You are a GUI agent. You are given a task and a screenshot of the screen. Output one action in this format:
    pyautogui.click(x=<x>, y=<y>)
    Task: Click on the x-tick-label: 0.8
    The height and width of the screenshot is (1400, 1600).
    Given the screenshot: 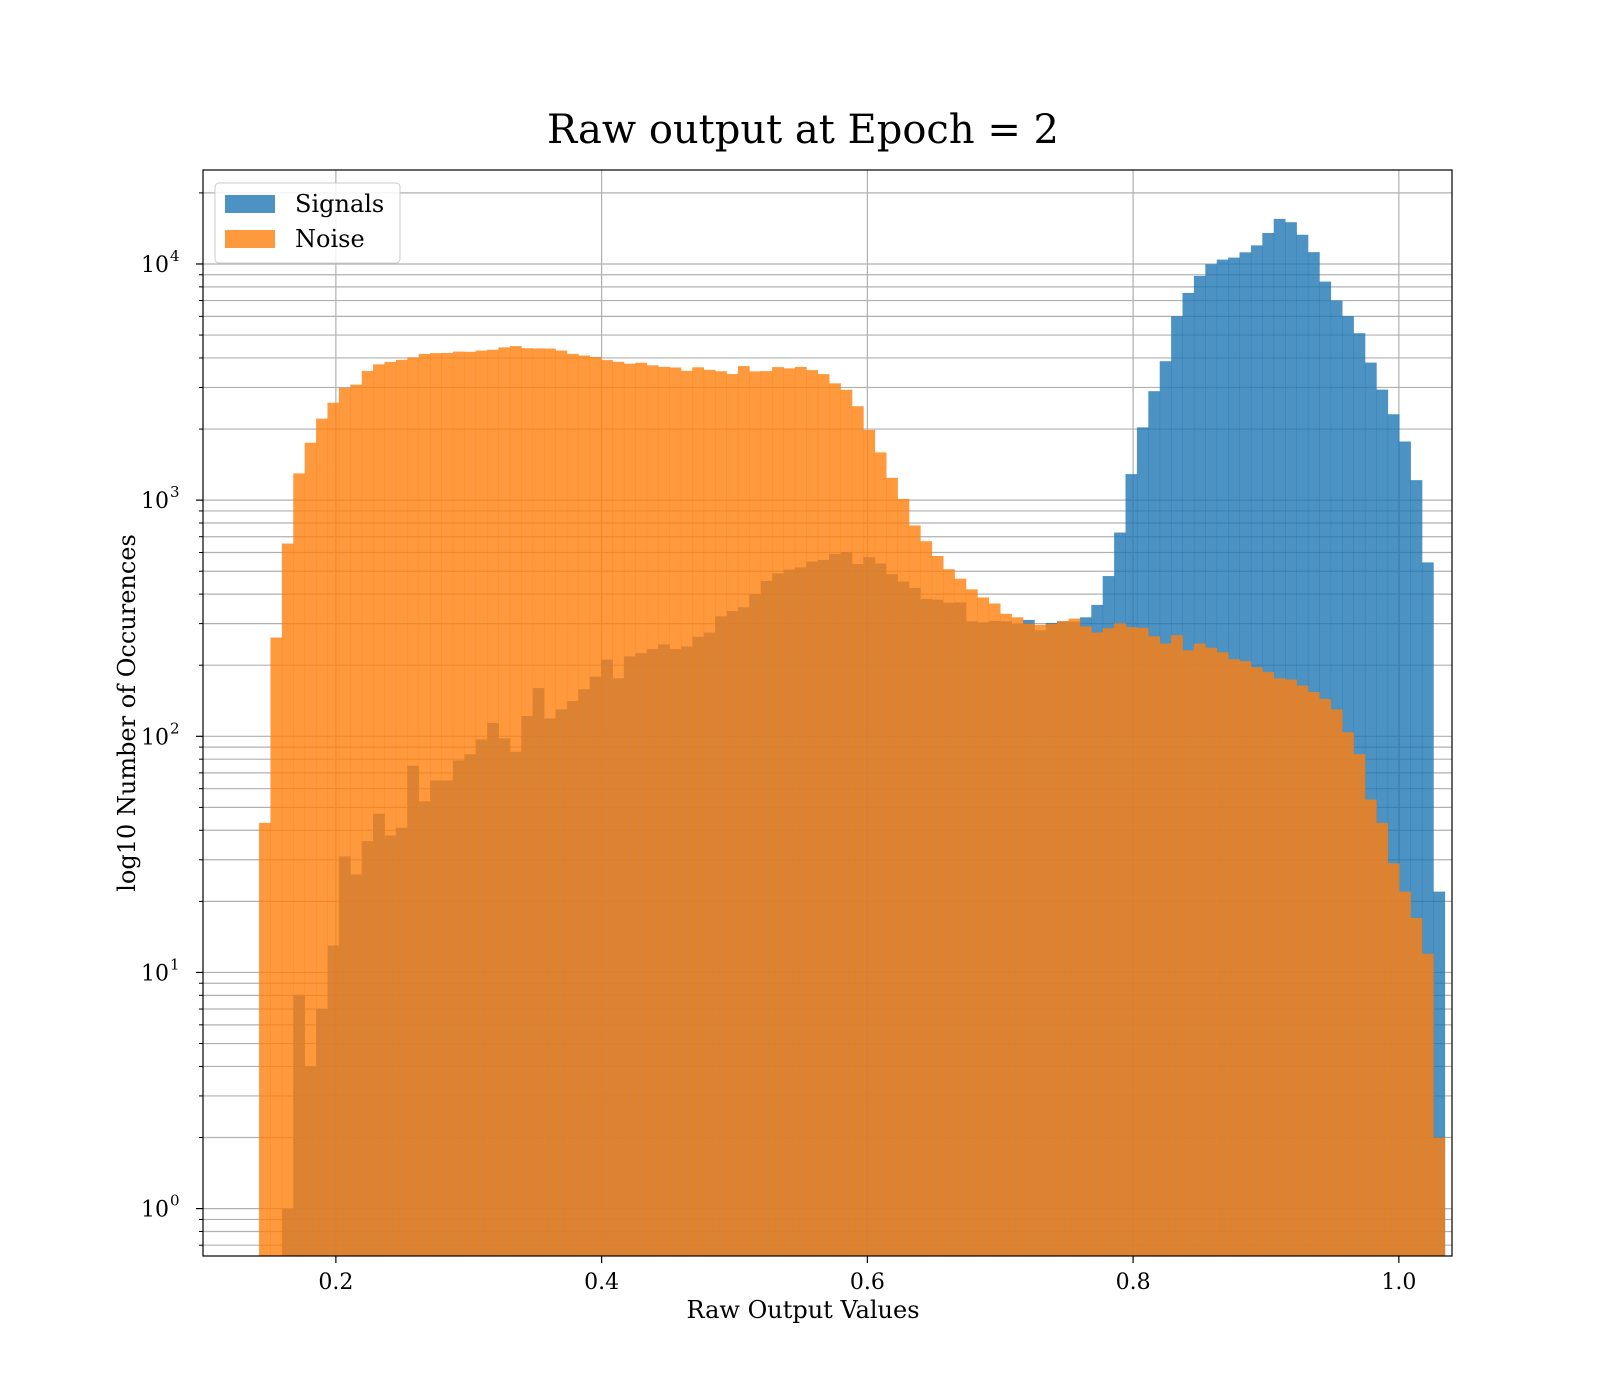 What is the action you would take?
    pyautogui.click(x=1133, y=1282)
    